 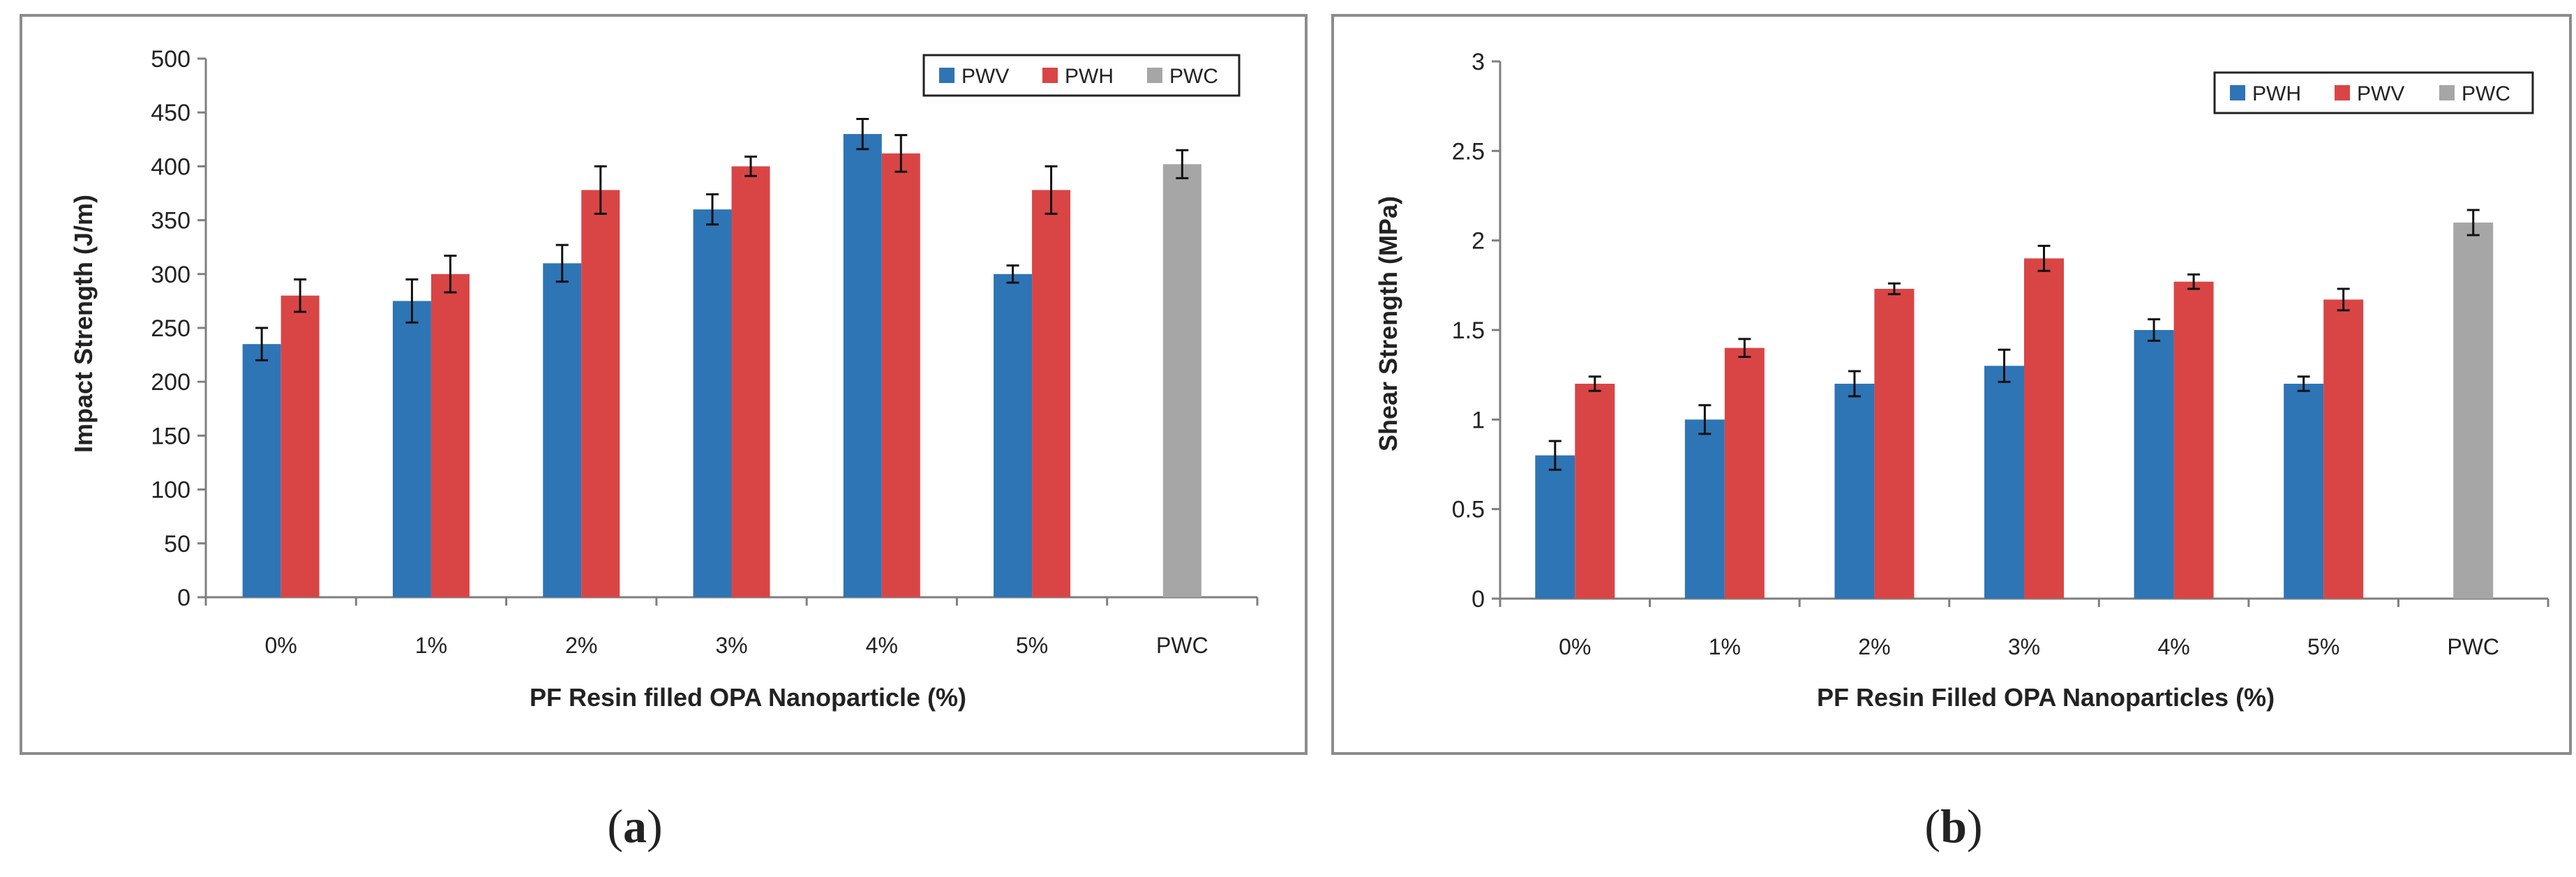 What do you see at coordinates (2046, 698) in the screenshot?
I see `x-axis-title: PF Resin Filled OPA Nanoparticles (%)` at bounding box center [2046, 698].